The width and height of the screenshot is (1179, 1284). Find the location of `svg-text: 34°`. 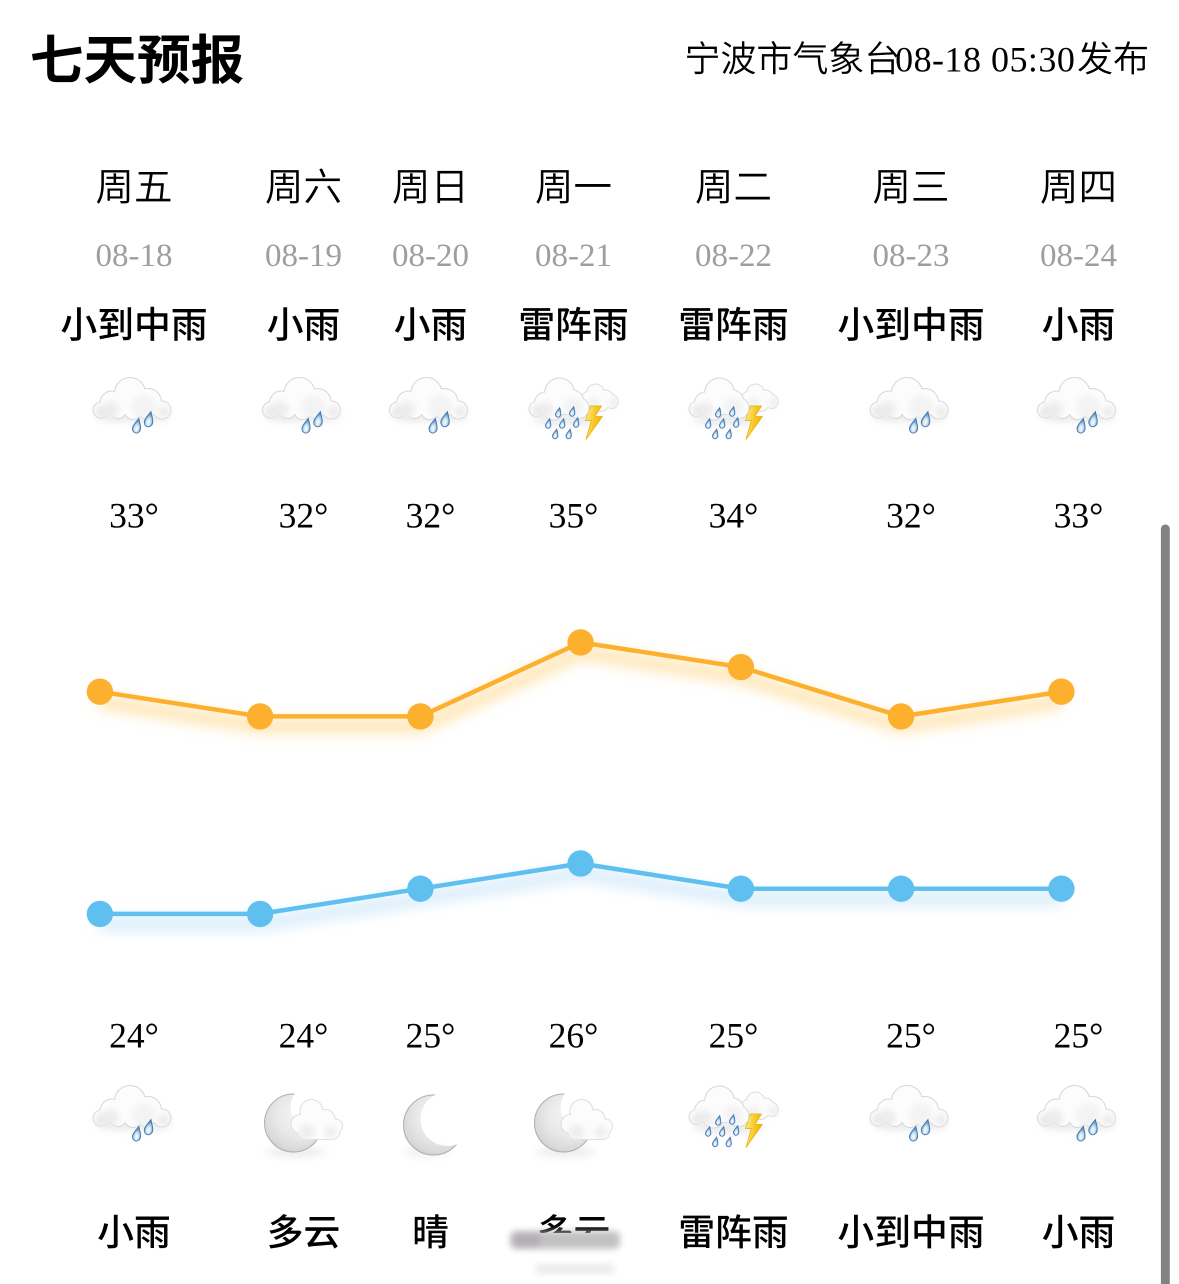

svg-text: 34° is located at coordinates (734, 516).